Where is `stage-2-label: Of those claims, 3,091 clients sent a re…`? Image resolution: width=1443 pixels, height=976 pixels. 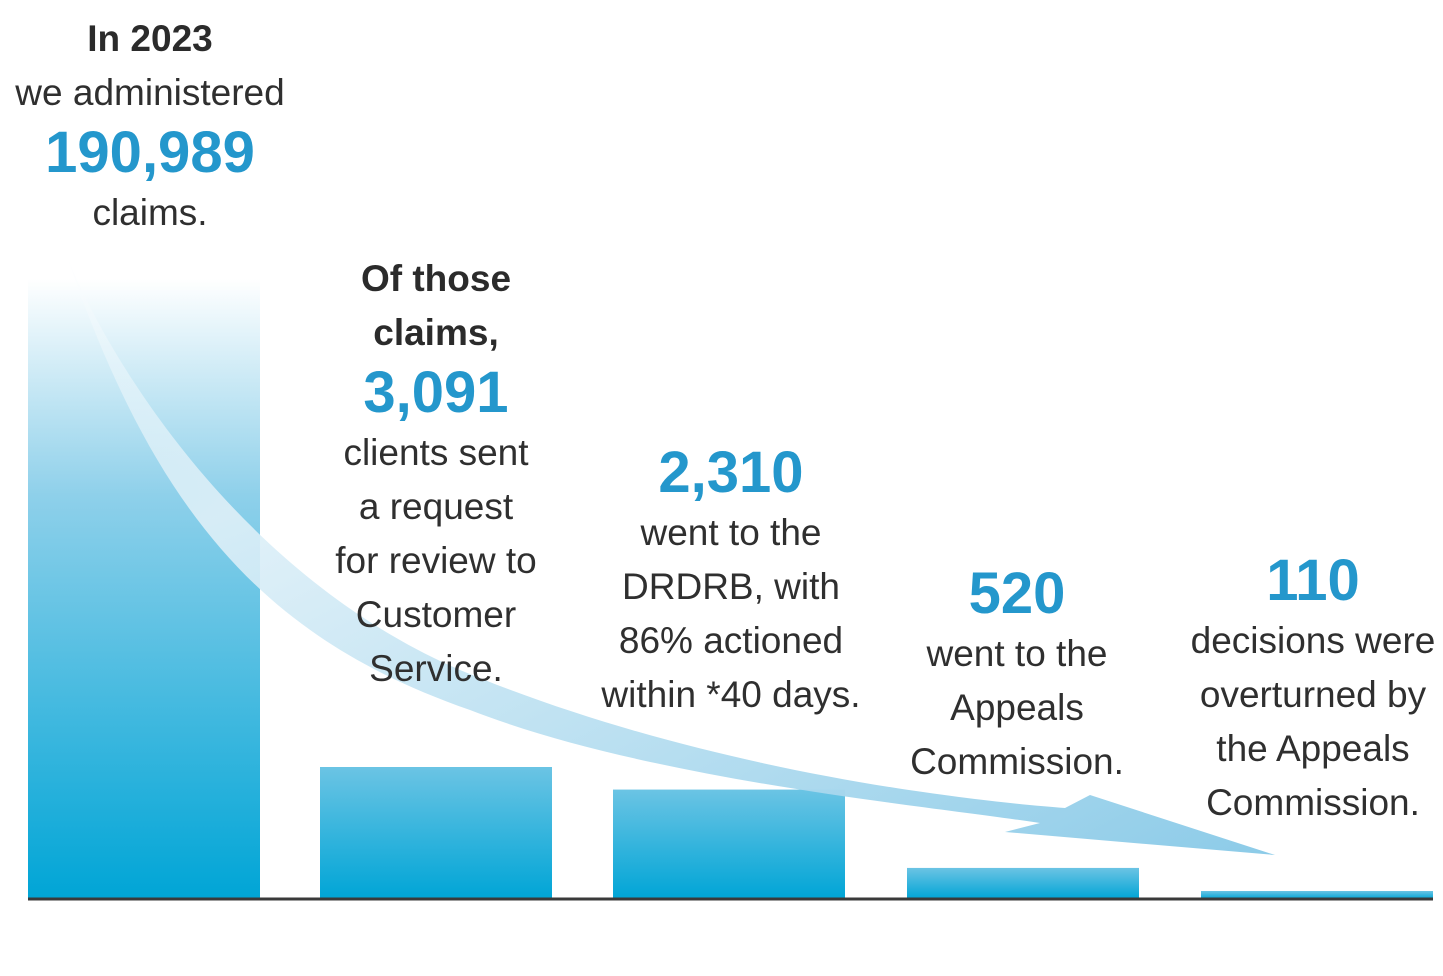
stage-2-label: Of those claims, 3,091 clients sent a re… is located at coordinates (436, 474).